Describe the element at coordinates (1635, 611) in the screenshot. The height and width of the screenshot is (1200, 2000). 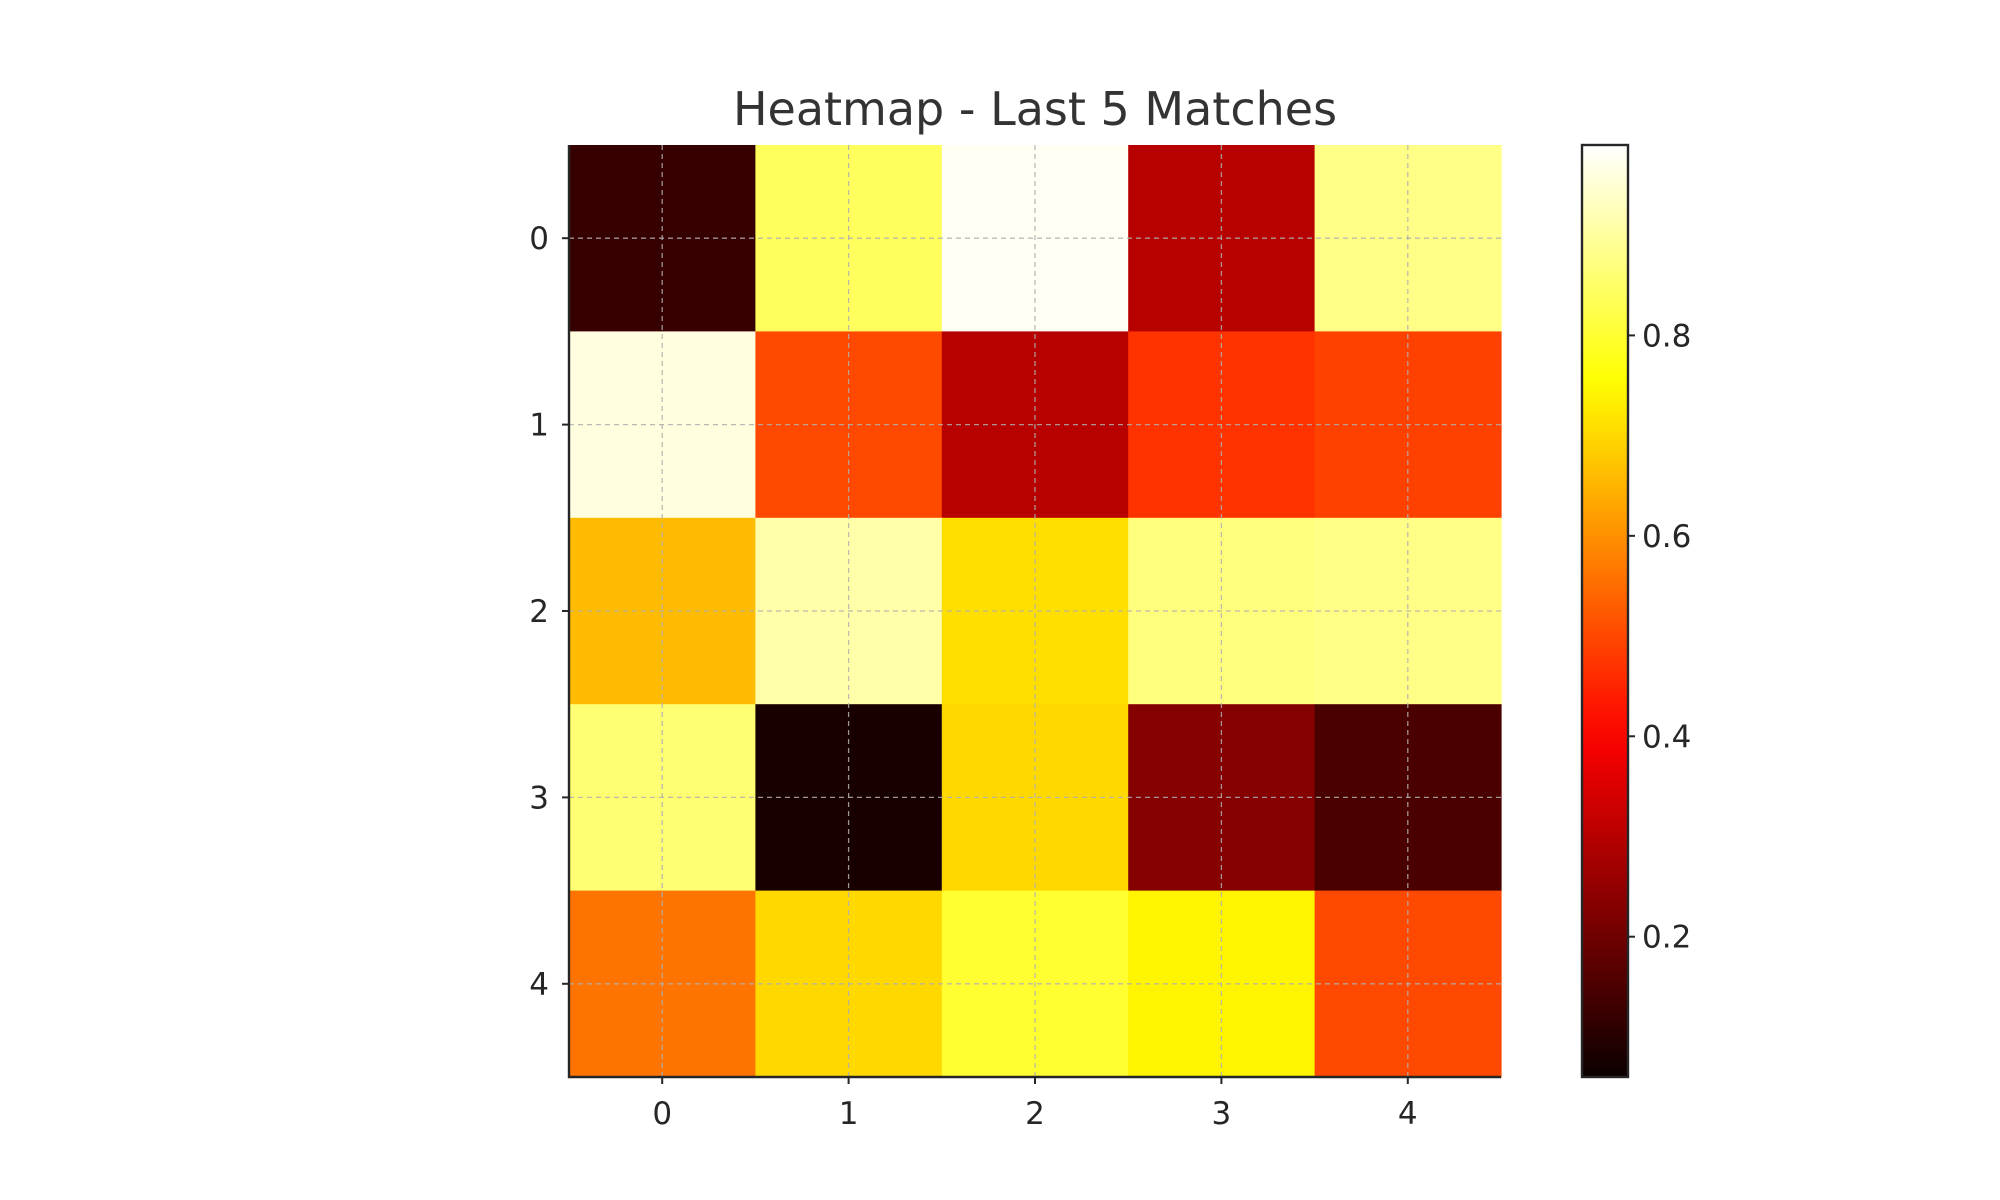
I see `colorbar: 0.2 0.4 0.6 0.8` at that location.